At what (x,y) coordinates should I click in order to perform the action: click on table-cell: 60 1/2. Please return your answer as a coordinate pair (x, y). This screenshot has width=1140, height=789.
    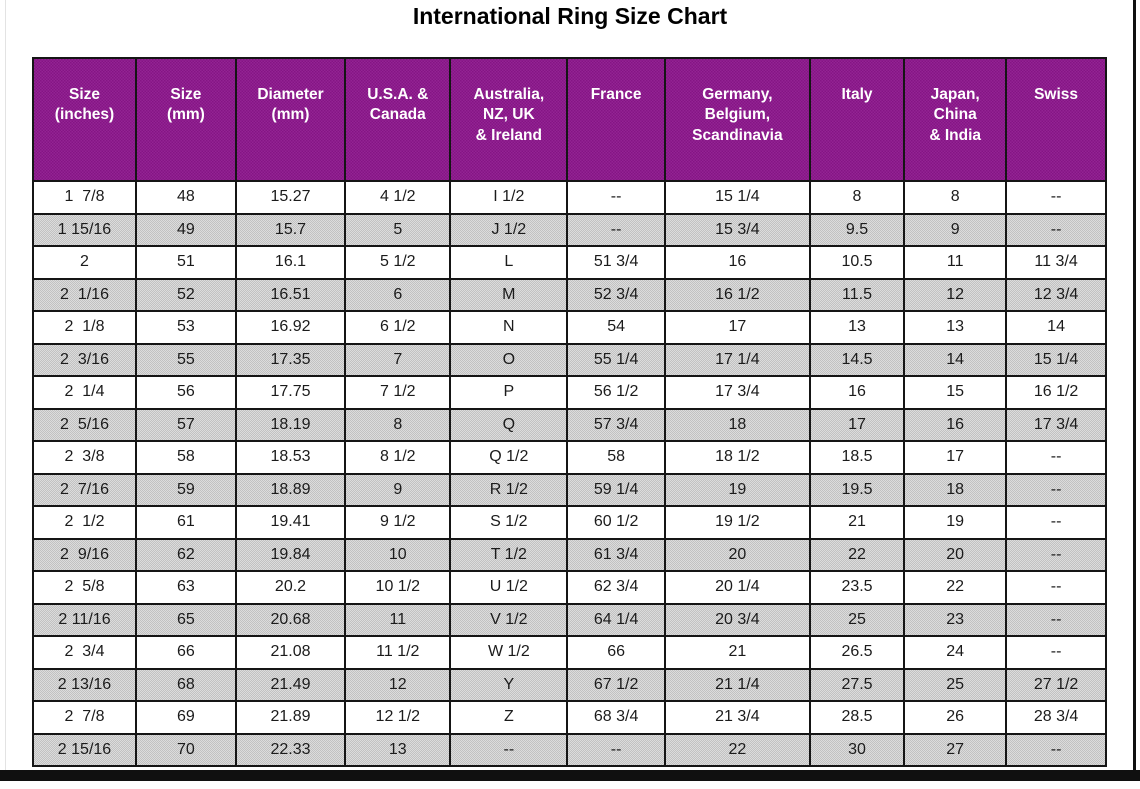
    Looking at the image, I should click on (616, 522).